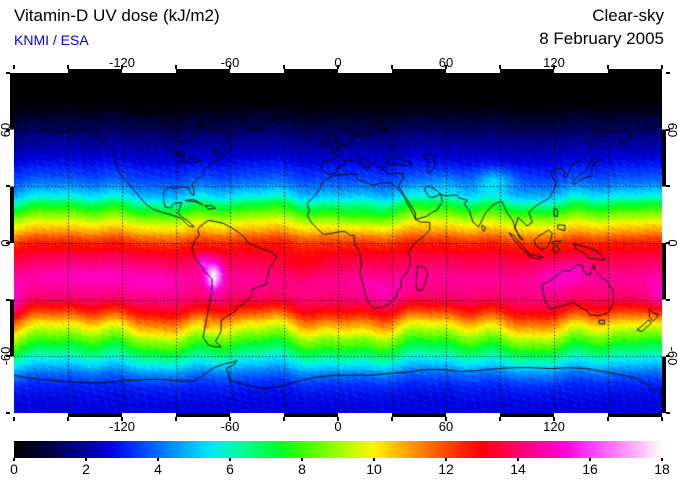 This screenshot has width=678, height=480. What do you see at coordinates (86, 469) in the screenshot?
I see `colorbar-tick-label: 2` at bounding box center [86, 469].